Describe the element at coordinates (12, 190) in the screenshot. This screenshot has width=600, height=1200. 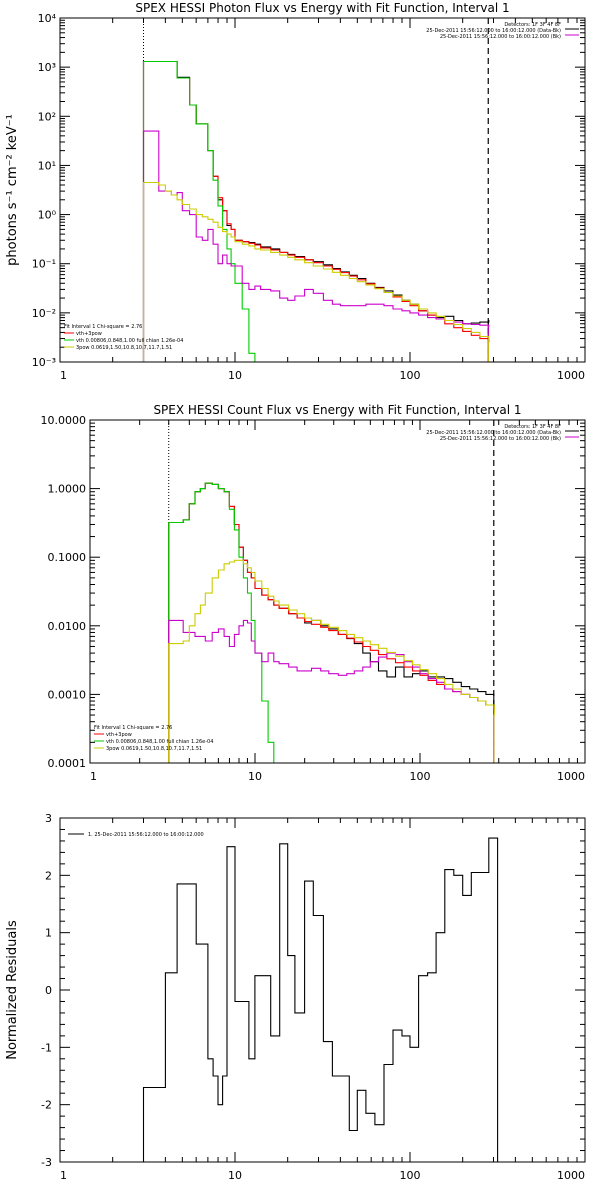
I see `y-axis-label: photons s⁻¹ cm⁻² keV⁻¹` at that location.